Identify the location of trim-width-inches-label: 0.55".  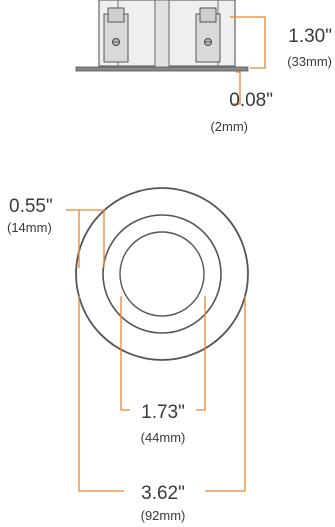
(31, 206).